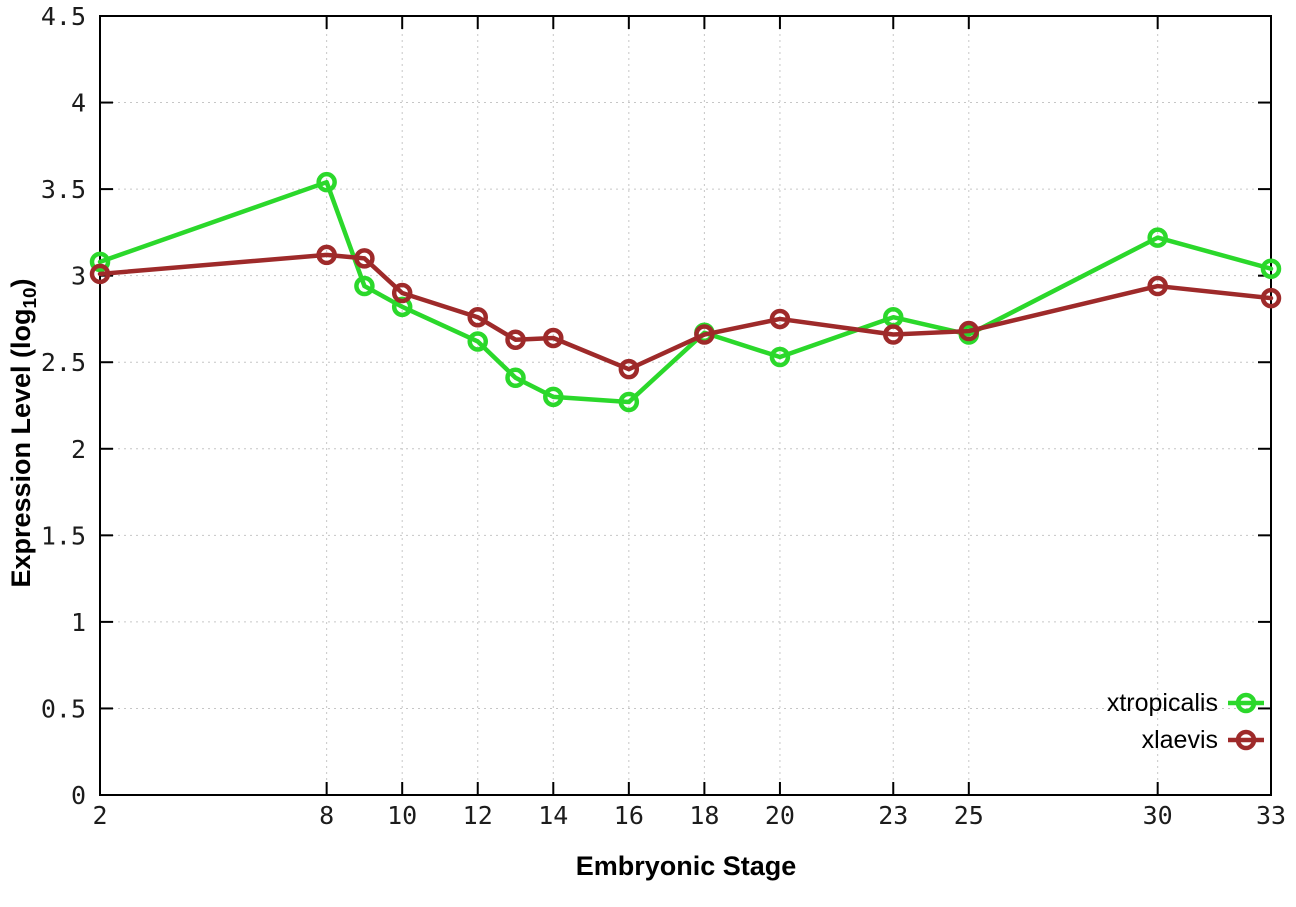 The height and width of the screenshot is (907, 1296). I want to click on y-tick-label: 4.5, so click(63, 16).